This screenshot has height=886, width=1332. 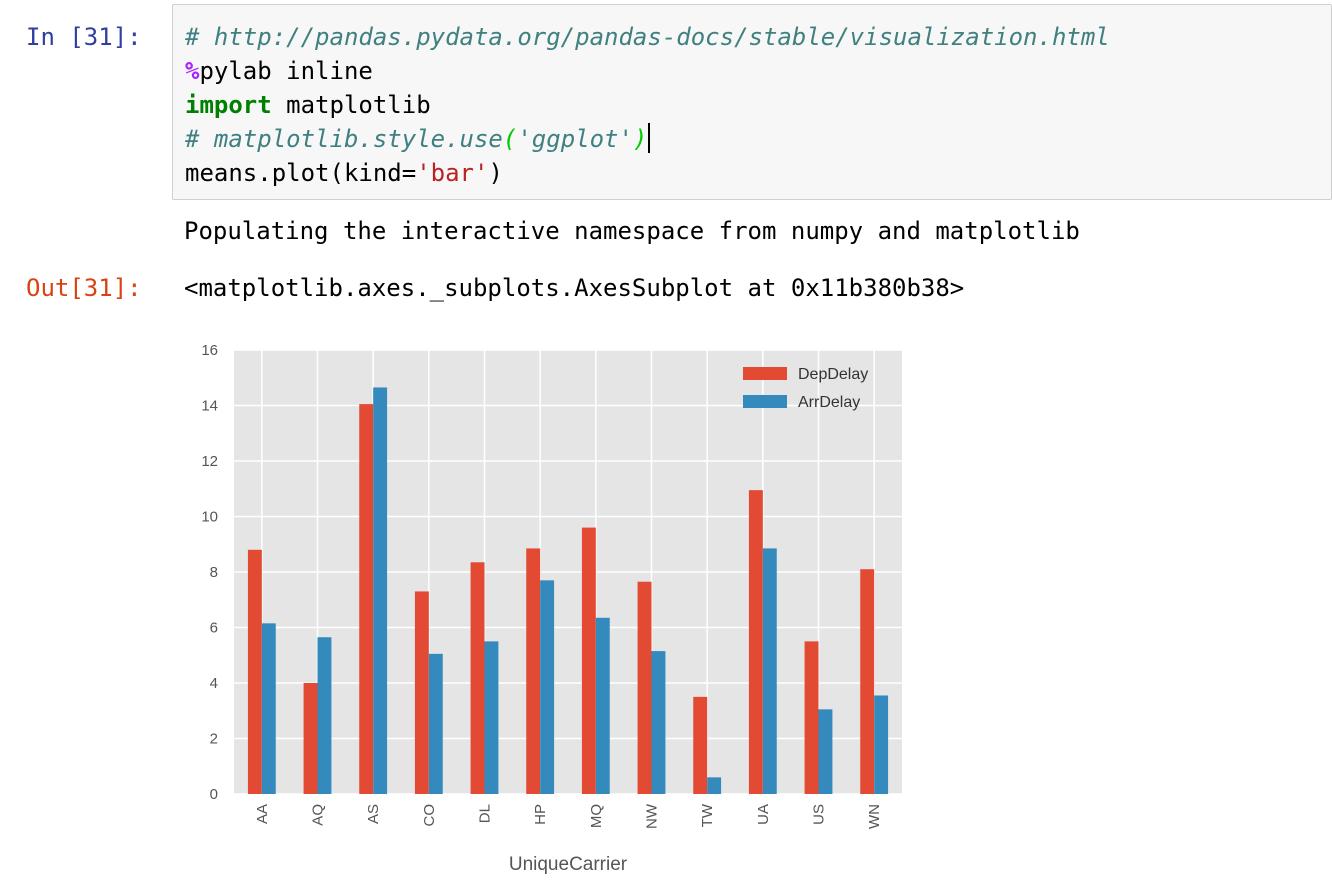 What do you see at coordinates (452, 173) in the screenshot?
I see `code-string: 'bar'` at bounding box center [452, 173].